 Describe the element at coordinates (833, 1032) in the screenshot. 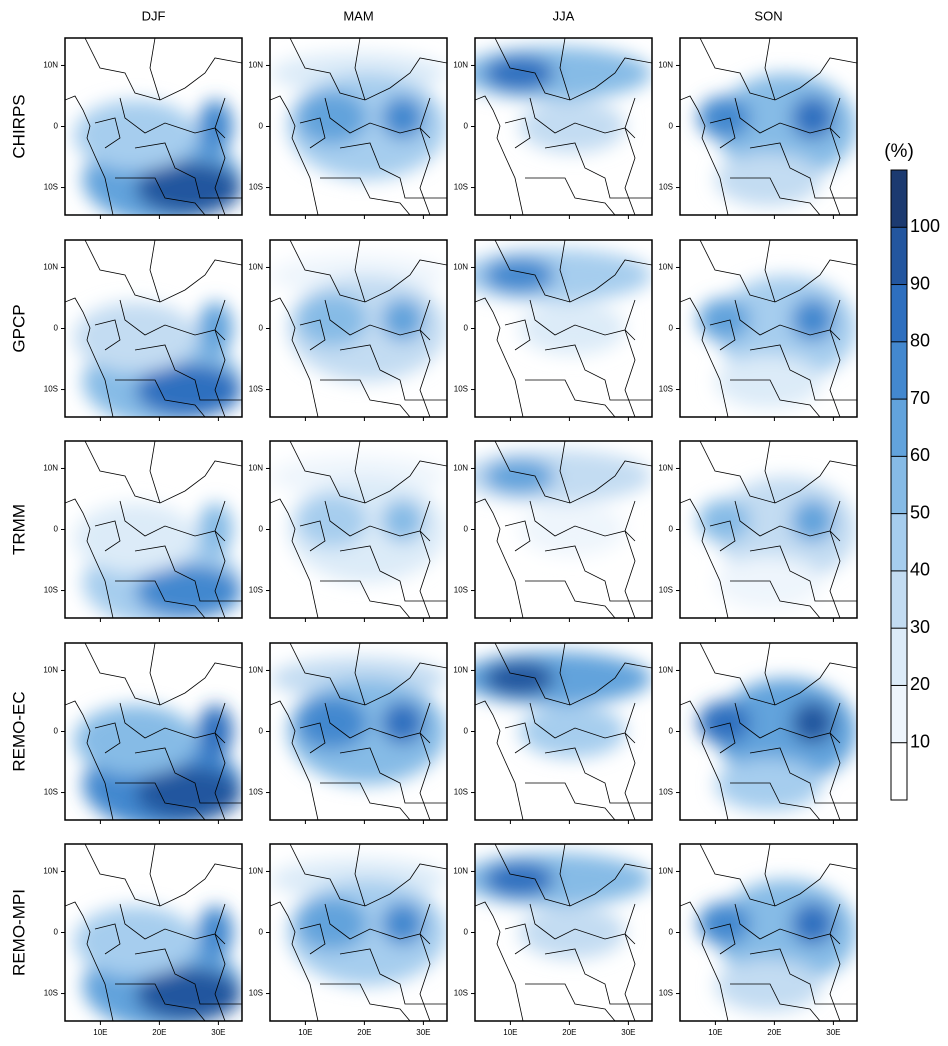

I see `lon-tick-label: 30E` at that location.